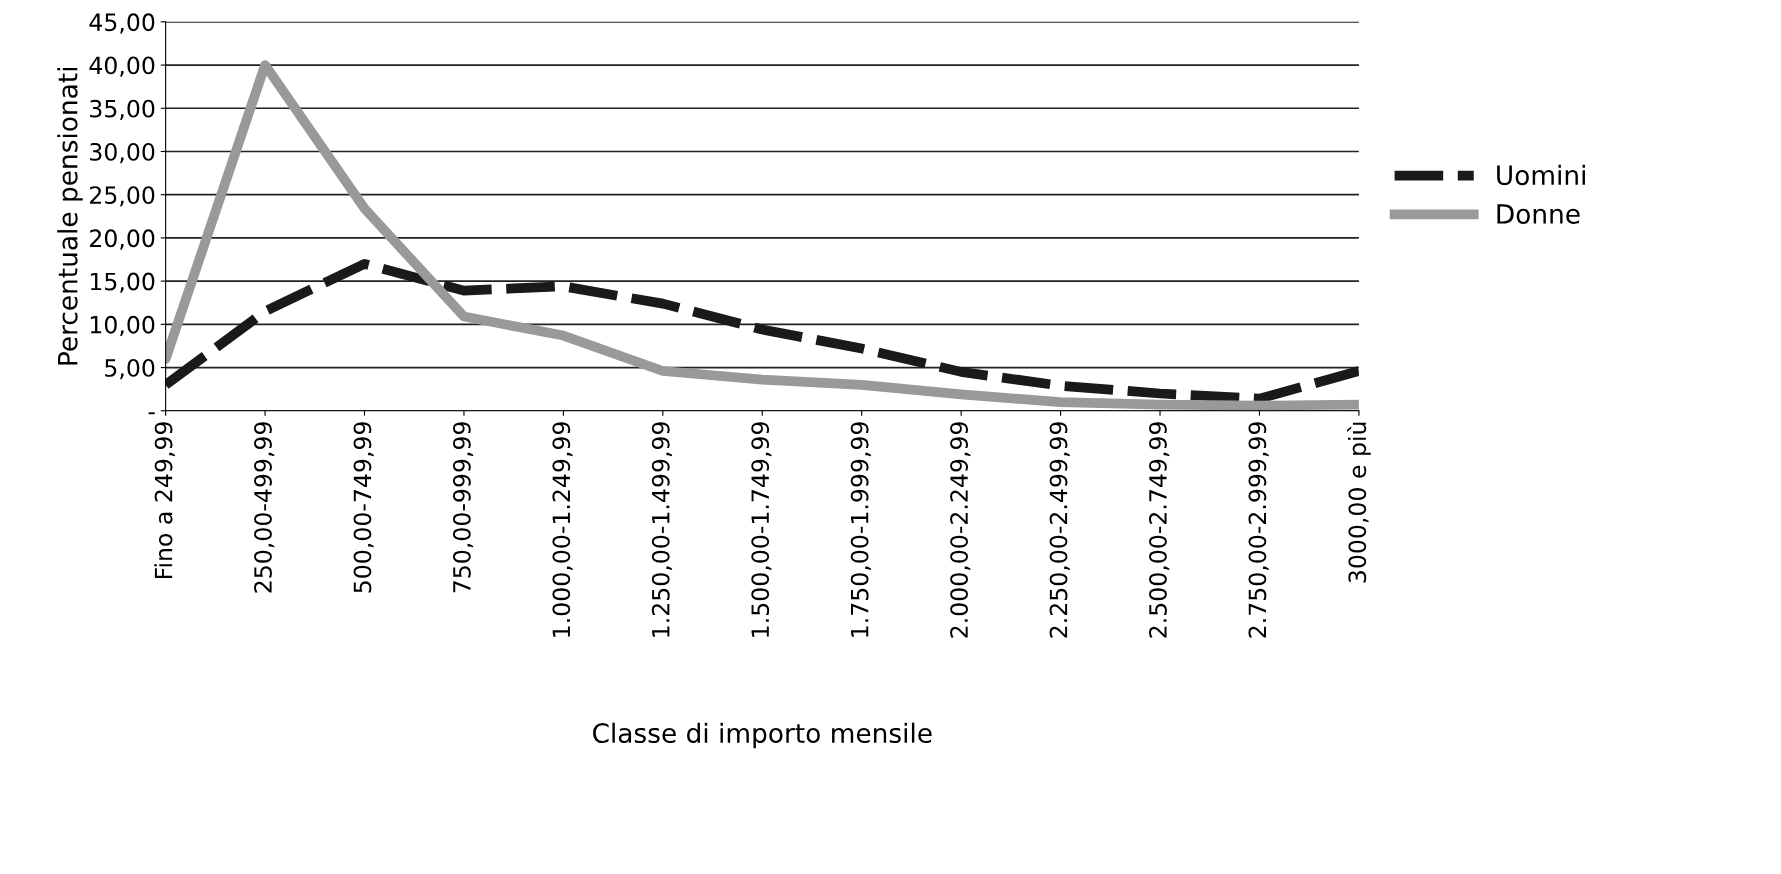  What do you see at coordinates (1159, 530) in the screenshot?
I see `x-tick-label: 2.500,00-2.749,99` at bounding box center [1159, 530].